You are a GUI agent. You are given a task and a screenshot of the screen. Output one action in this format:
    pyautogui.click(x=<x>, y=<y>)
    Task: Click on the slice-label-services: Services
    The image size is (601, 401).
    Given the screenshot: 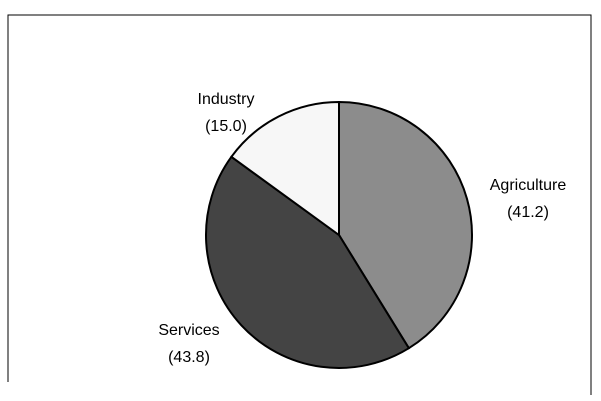 What is the action you would take?
    pyautogui.click(x=188, y=330)
    